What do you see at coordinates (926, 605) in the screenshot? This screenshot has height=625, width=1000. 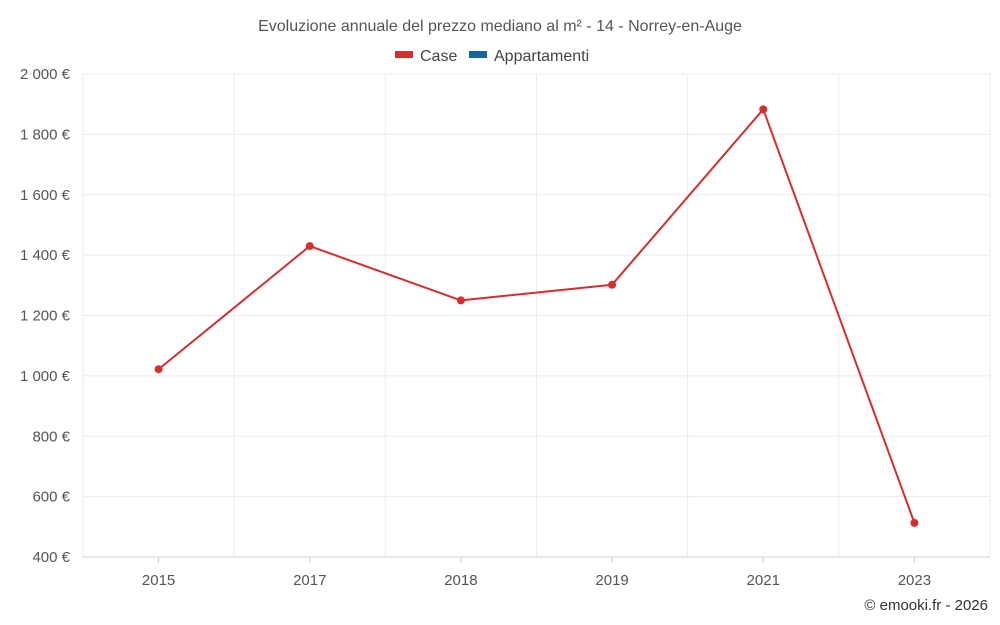 I see `credit-text: © emooki.fr - 2026` at bounding box center [926, 605].